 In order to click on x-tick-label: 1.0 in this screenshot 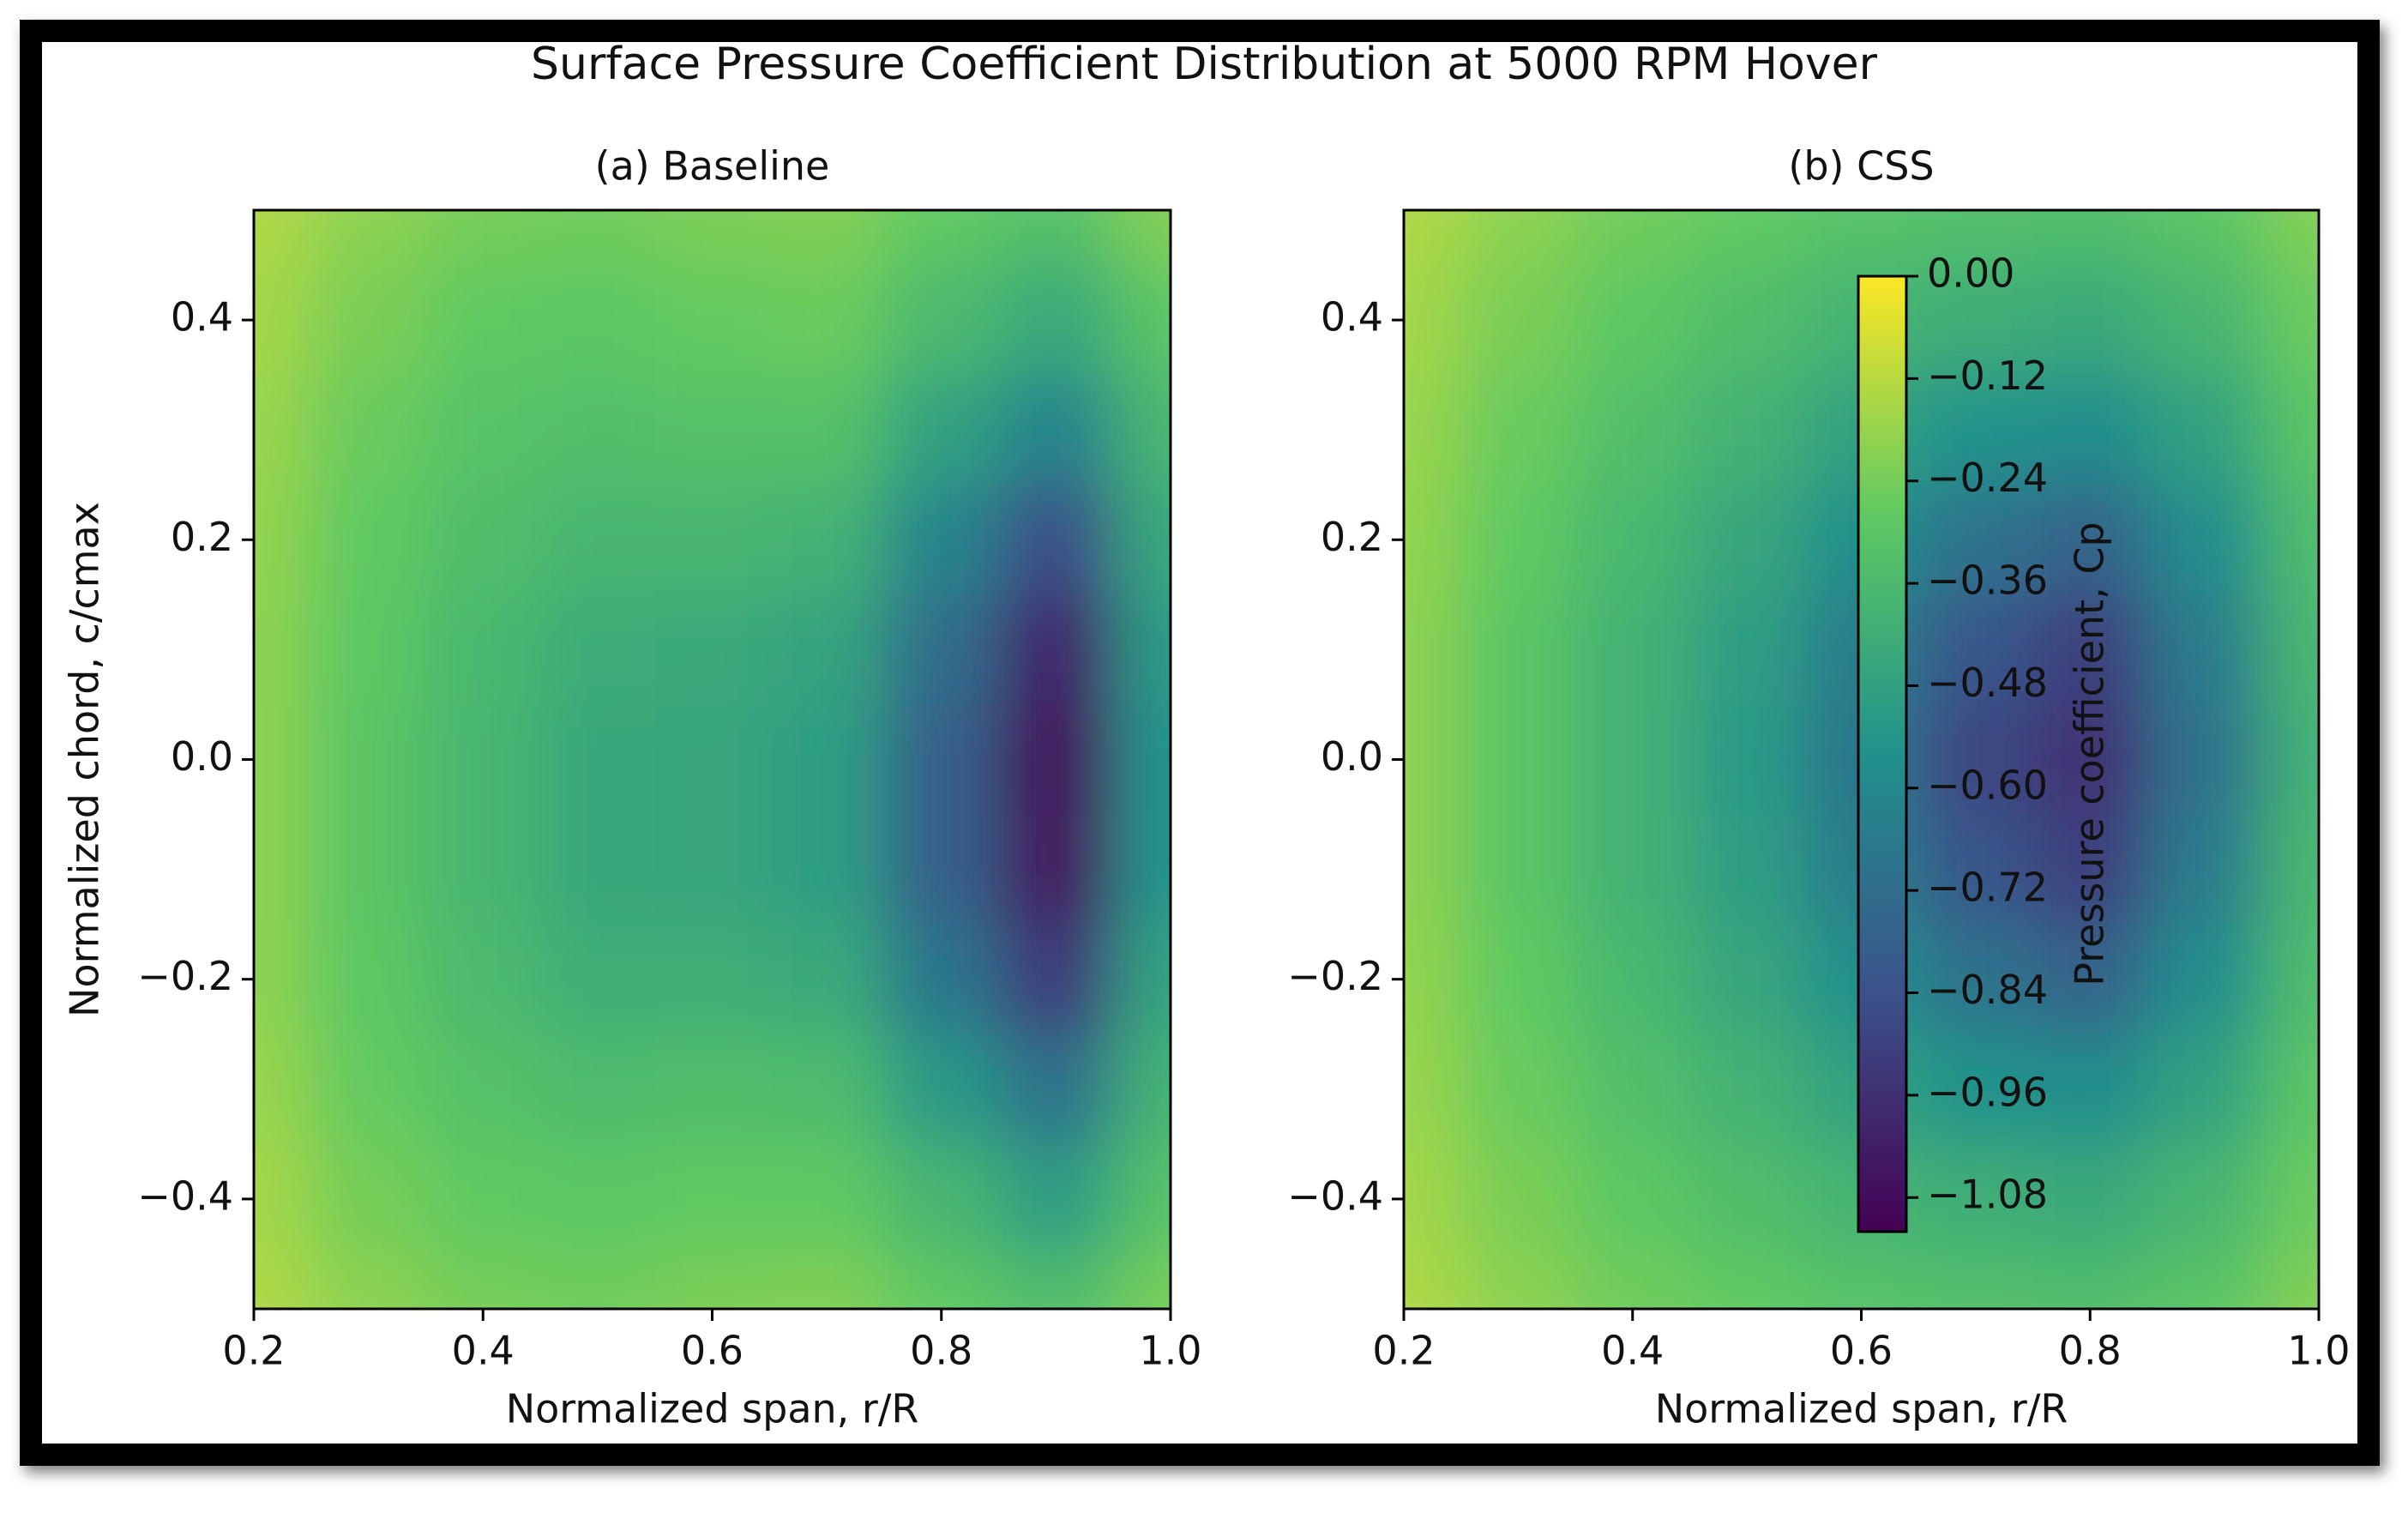, I will do `click(2318, 1351)`.